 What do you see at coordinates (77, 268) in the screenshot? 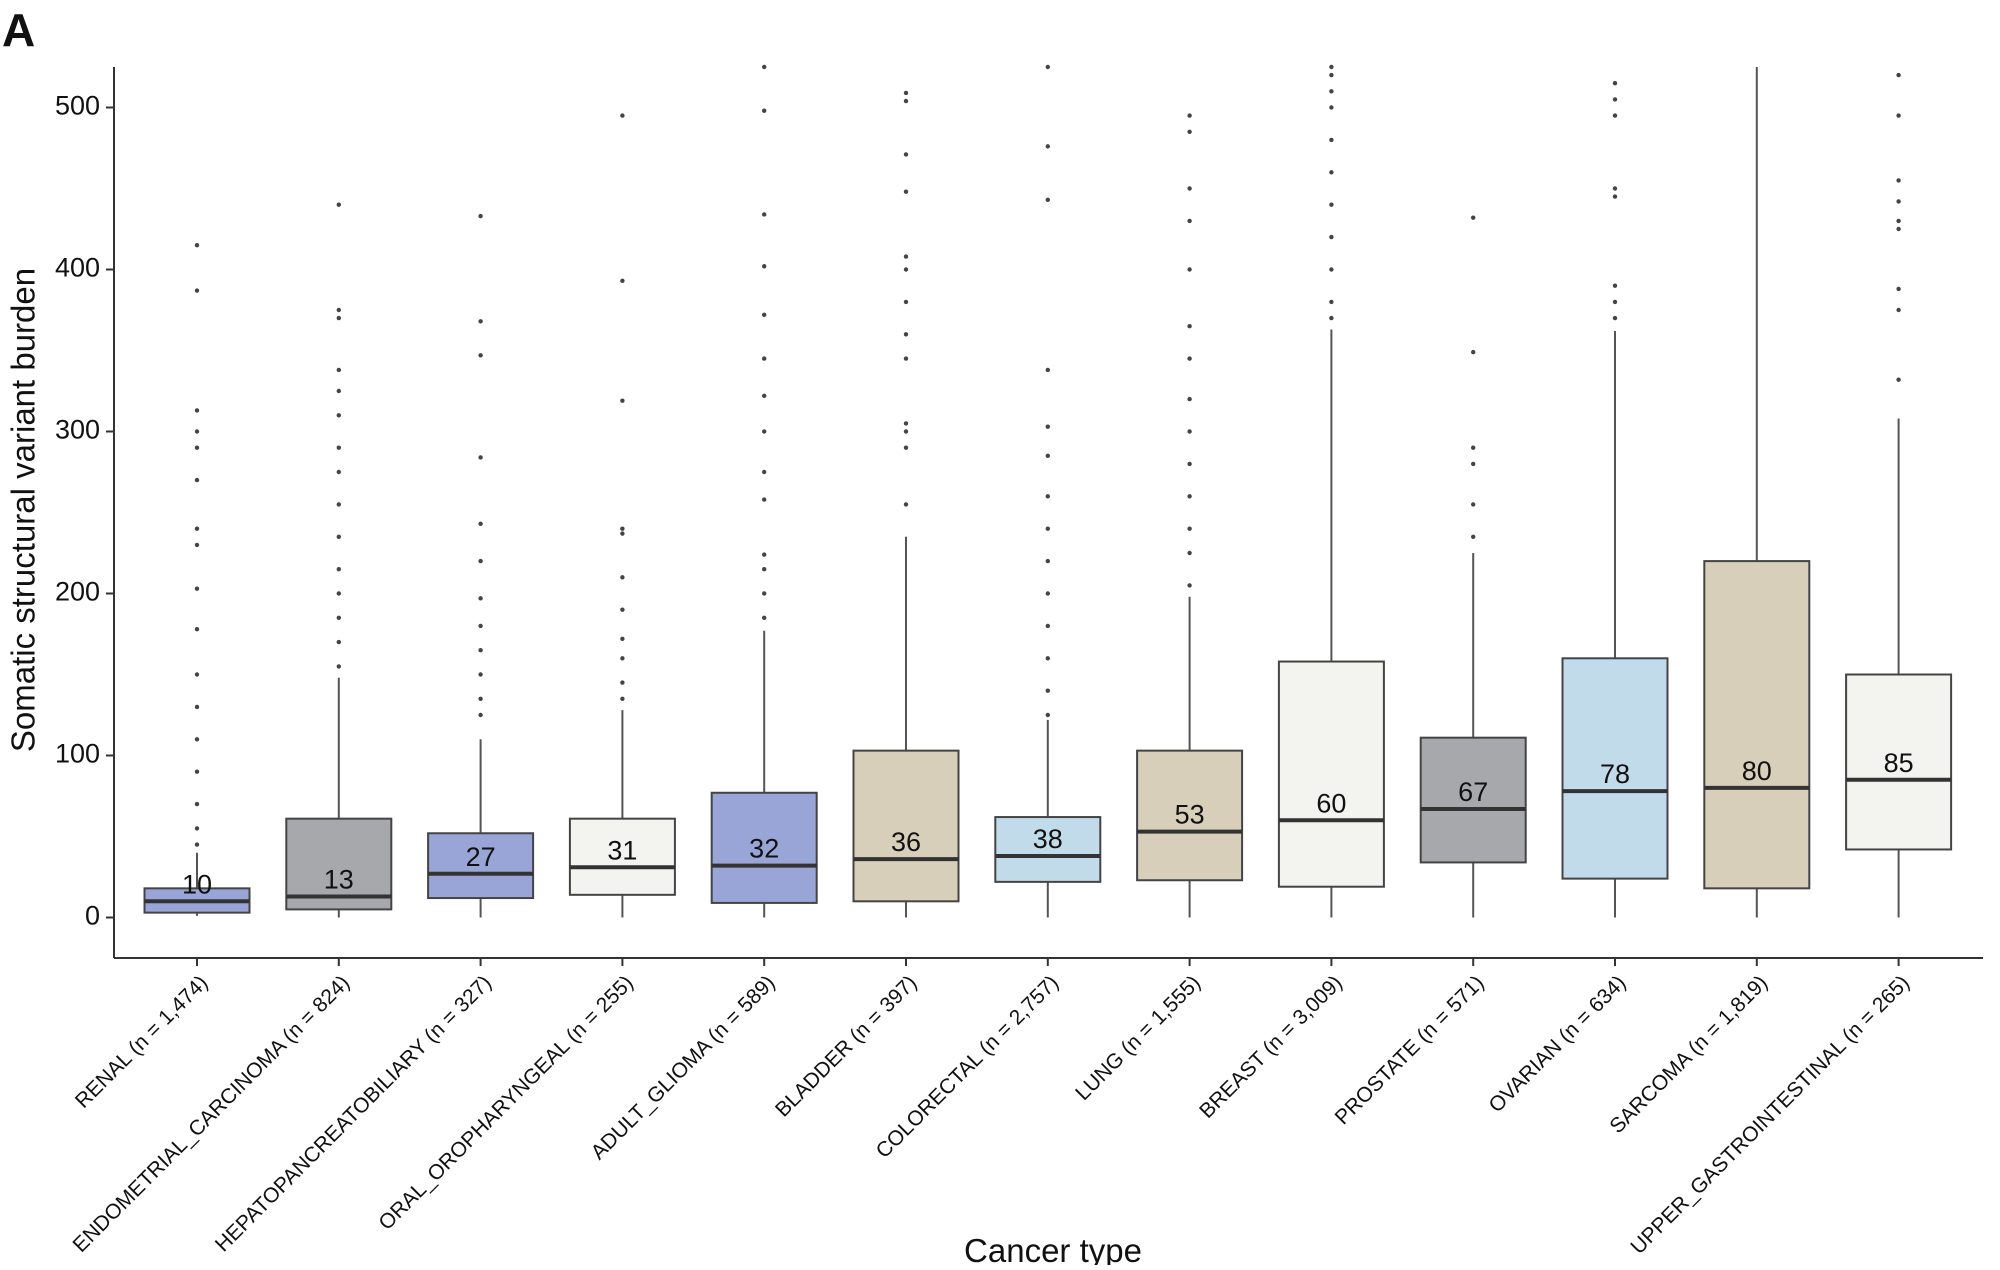
I see `y-tick-label: 400` at bounding box center [77, 268].